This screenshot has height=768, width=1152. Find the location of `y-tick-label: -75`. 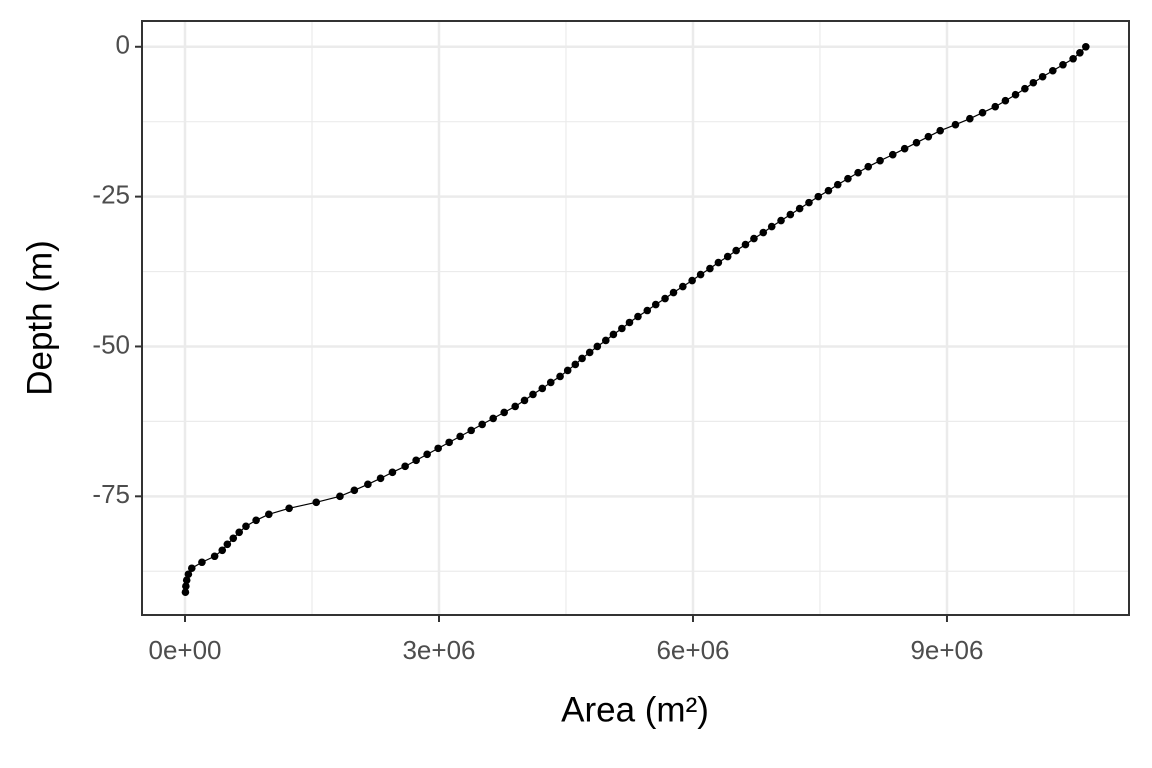

y-tick-label: -75 is located at coordinates (111, 494).